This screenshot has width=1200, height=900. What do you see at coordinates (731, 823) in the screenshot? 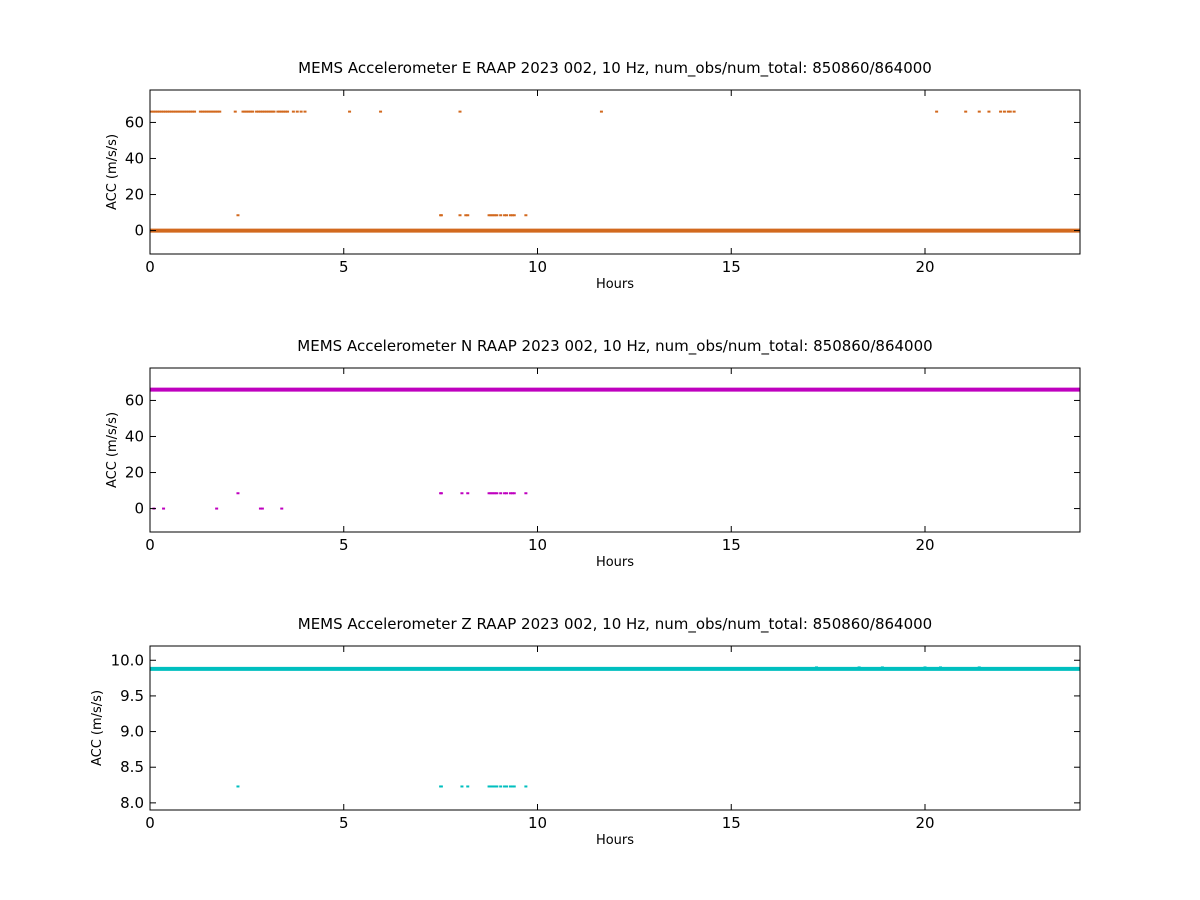
I see `x-tick-label: 15` at bounding box center [731, 823].